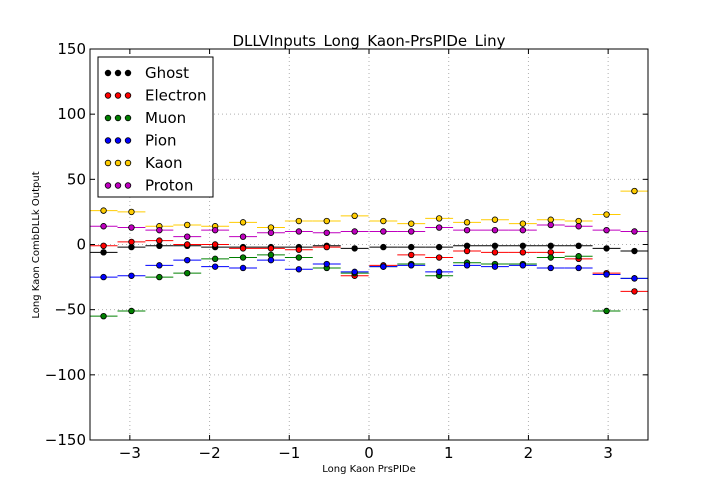  I want to click on legend-item-pion: Pion, so click(140, 141).